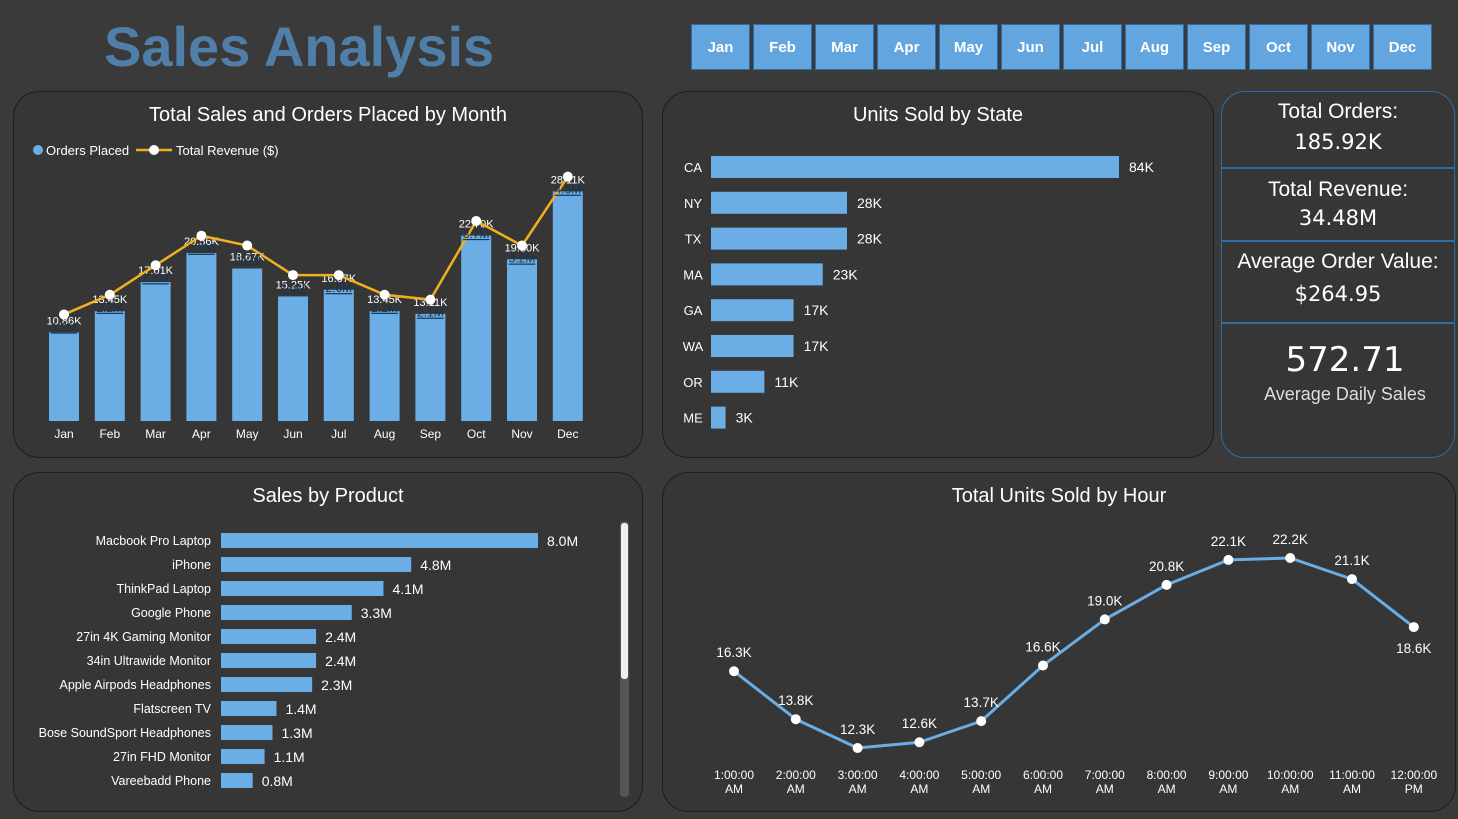 The height and width of the screenshot is (819, 1458). I want to click on legend-orders-marker, so click(38, 150).